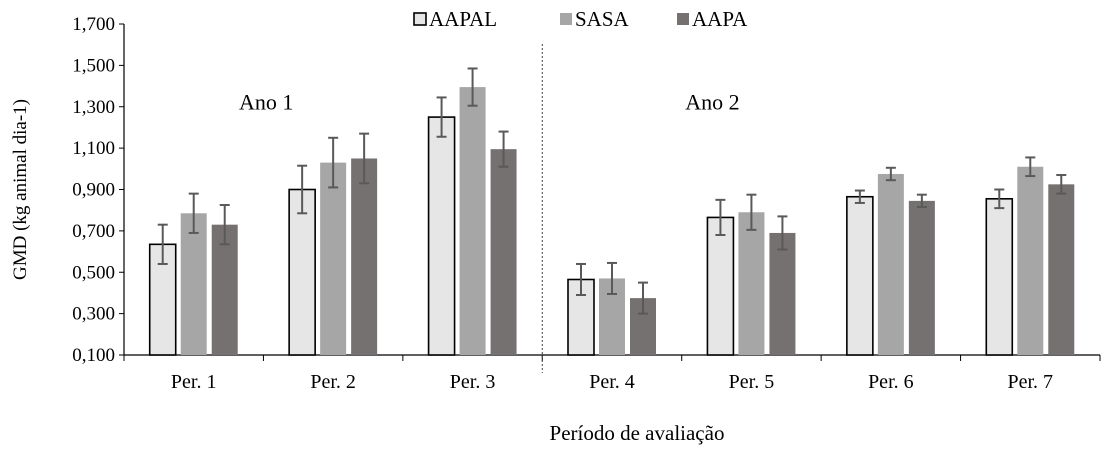 This screenshot has width=1113, height=452. What do you see at coordinates (93, 231) in the screenshot?
I see `y-tick-label: 0,700` at bounding box center [93, 231].